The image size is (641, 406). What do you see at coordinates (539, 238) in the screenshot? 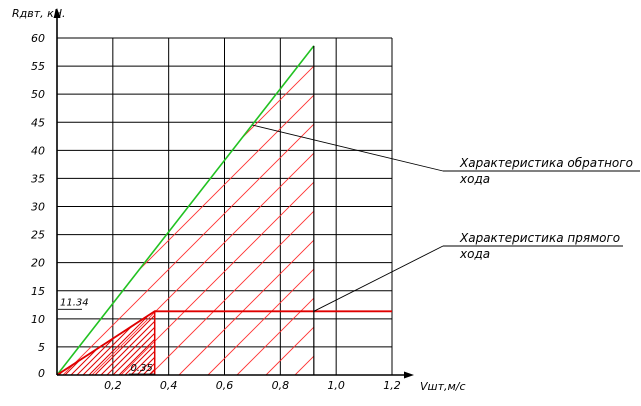
I see `callout-text-1-line1: Характеристика прямого` at bounding box center [539, 238].